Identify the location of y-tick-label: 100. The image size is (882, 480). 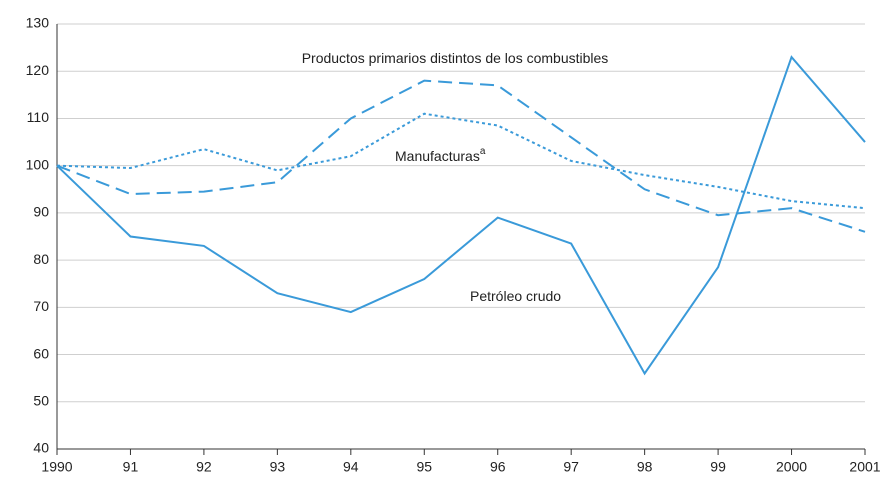
(38, 164).